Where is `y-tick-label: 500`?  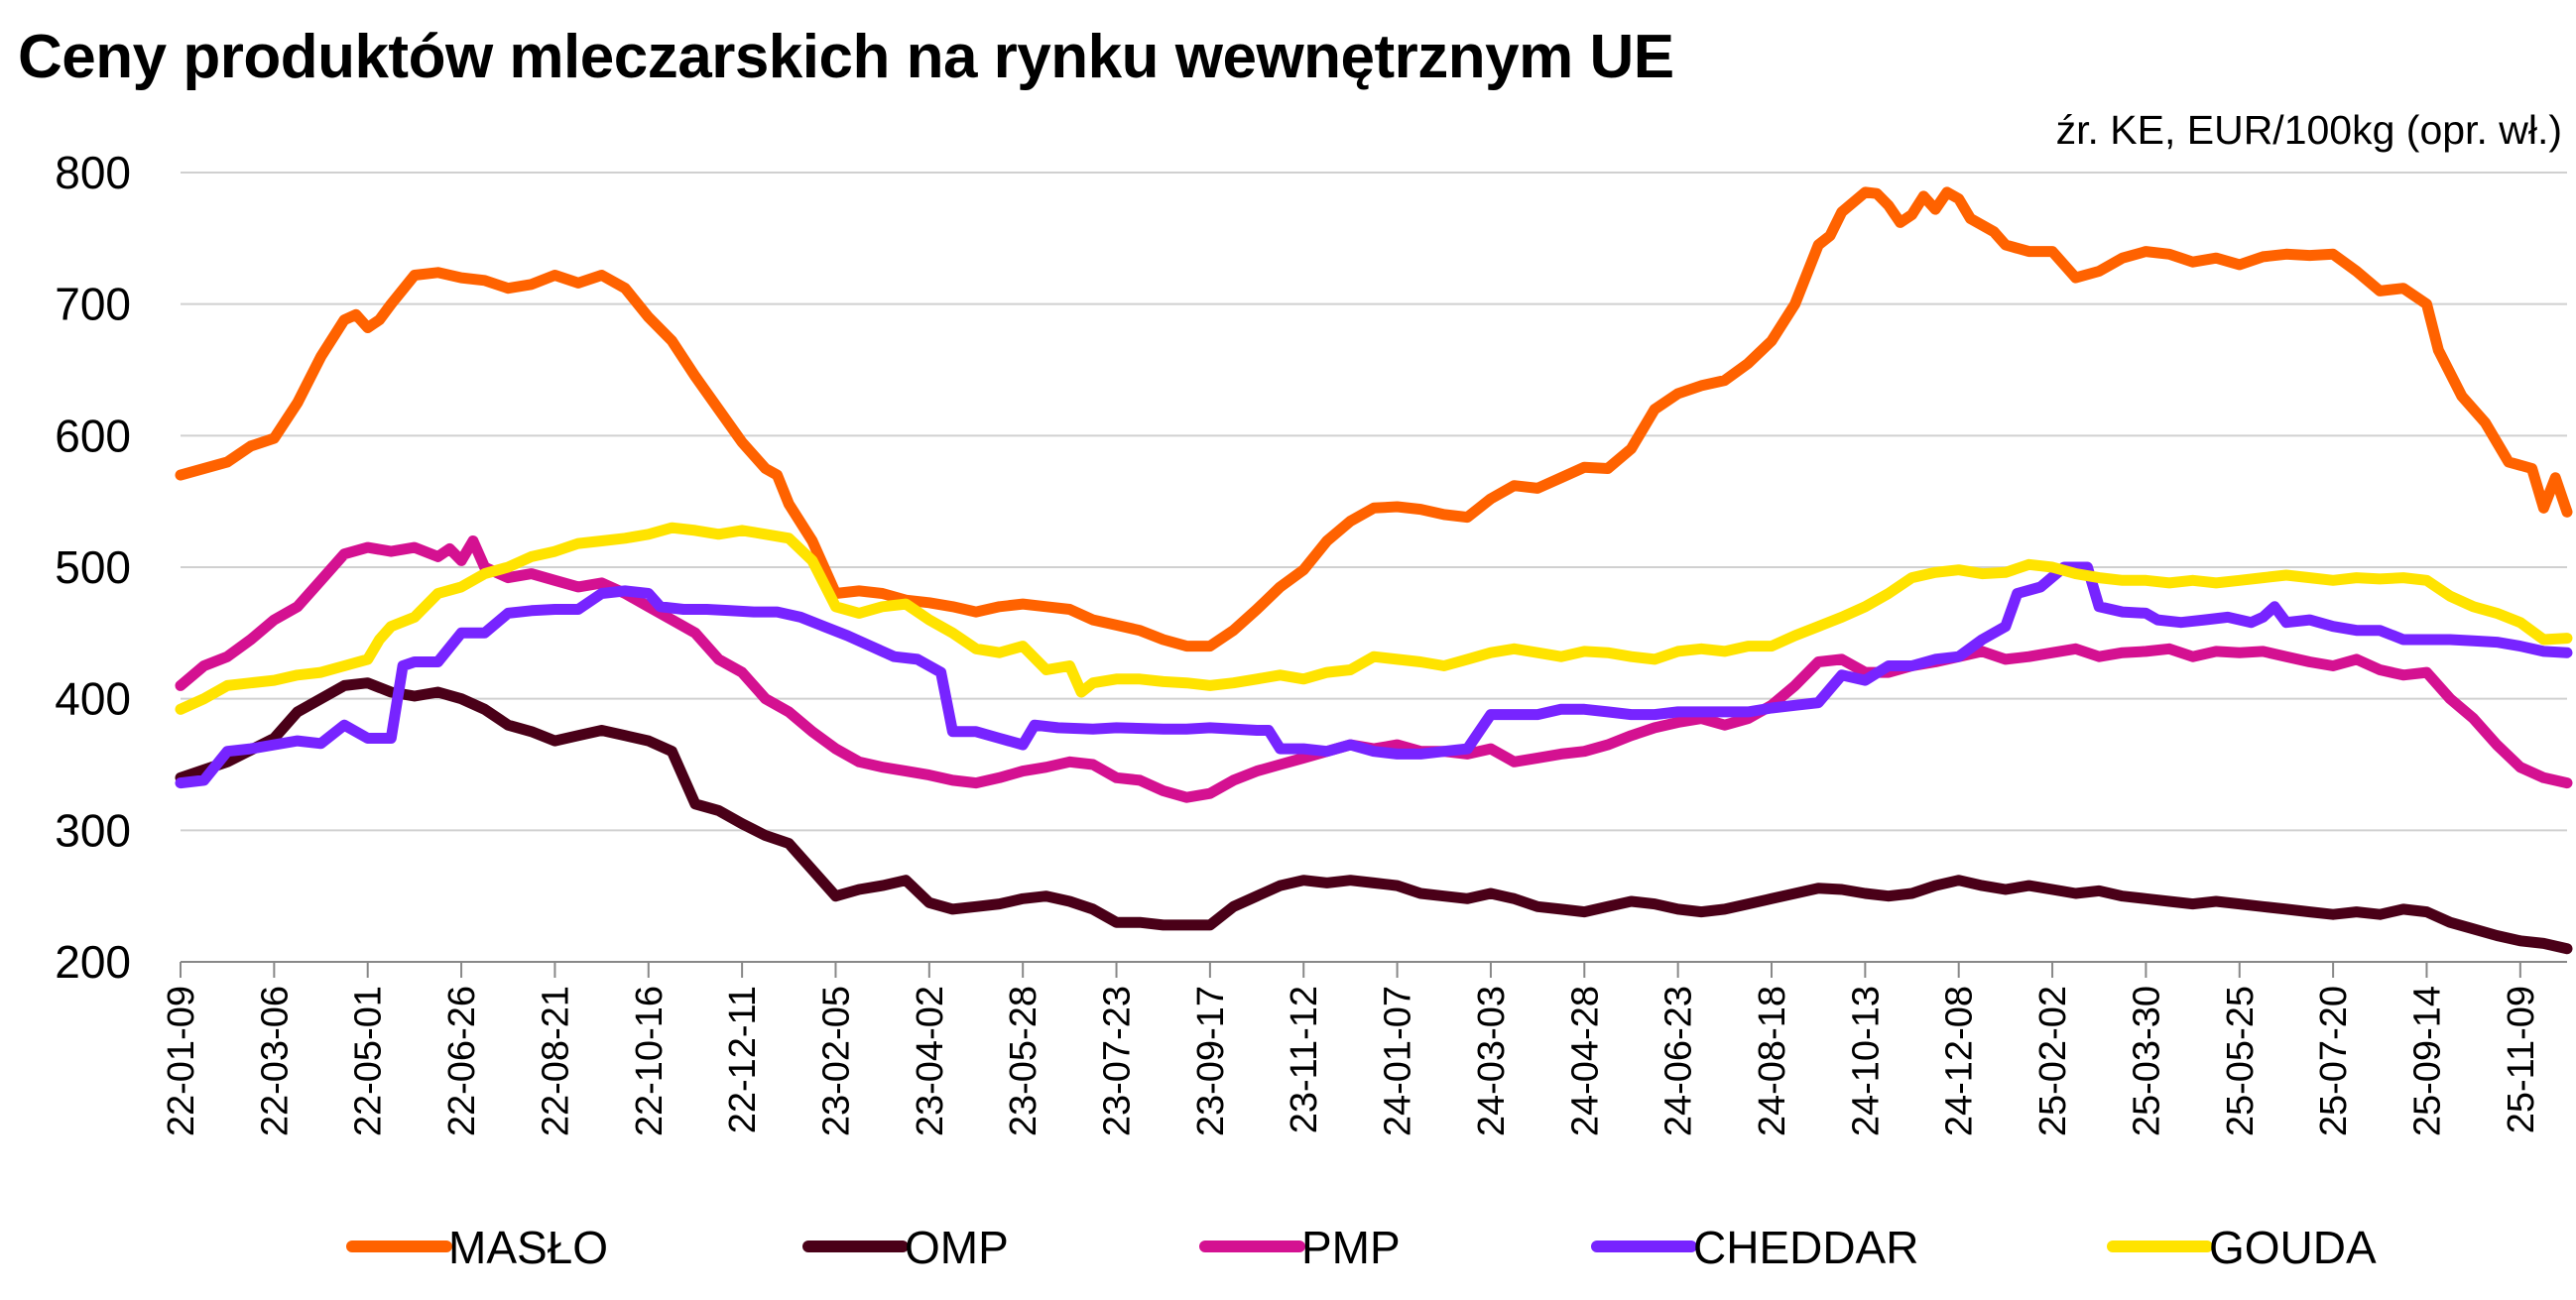 y-tick-label: 500 is located at coordinates (93, 567).